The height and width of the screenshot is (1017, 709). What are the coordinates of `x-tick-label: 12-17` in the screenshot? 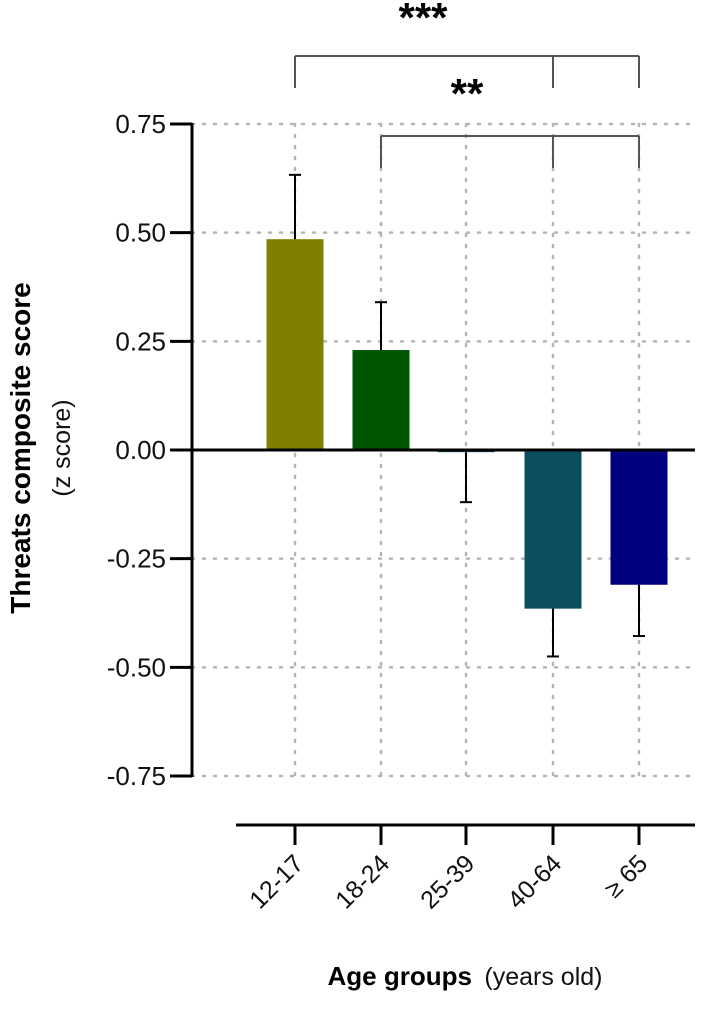 It's located at (276, 881).